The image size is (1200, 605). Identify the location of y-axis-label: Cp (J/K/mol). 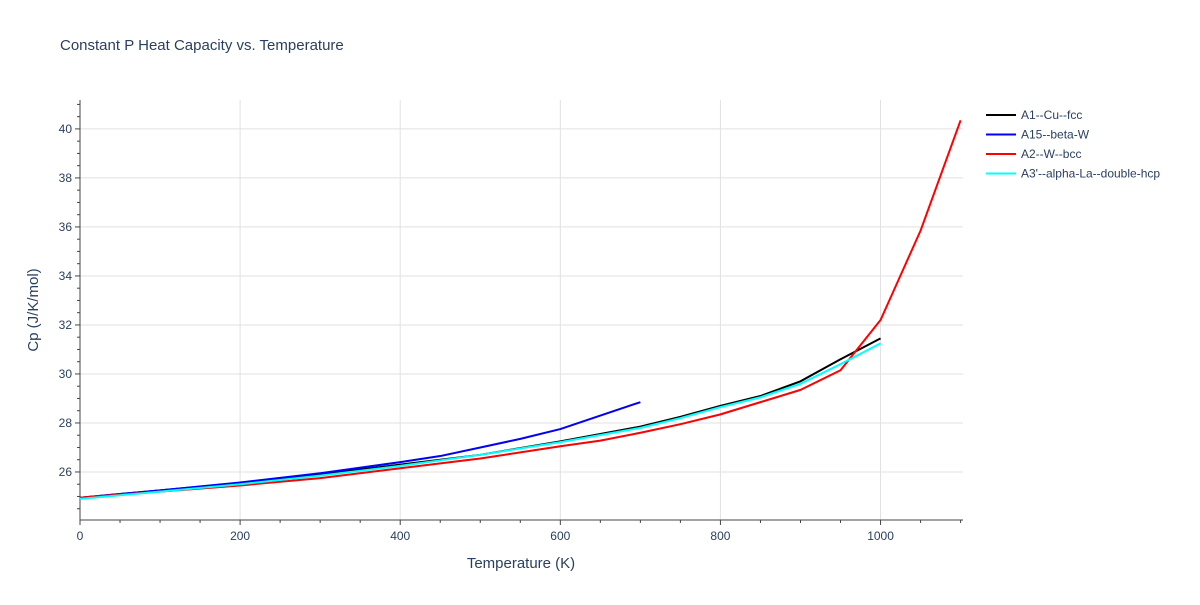
(33, 309).